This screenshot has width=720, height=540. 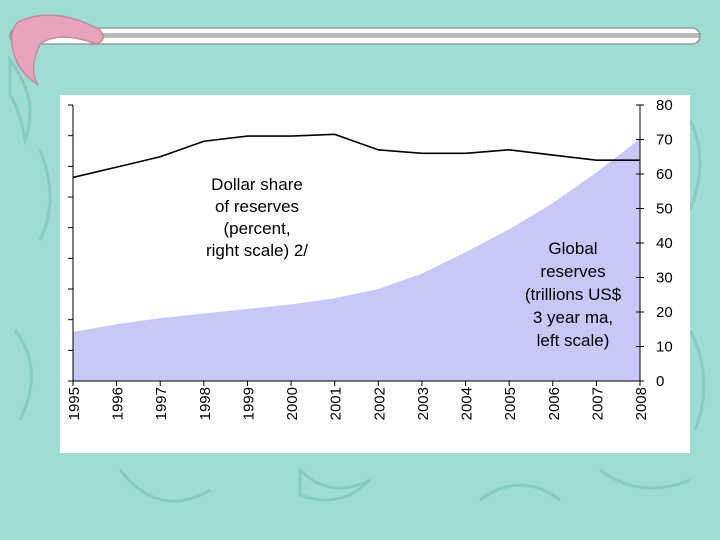 What do you see at coordinates (423, 403) in the screenshot?
I see `x-tick-label-2003: 2003` at bounding box center [423, 403].